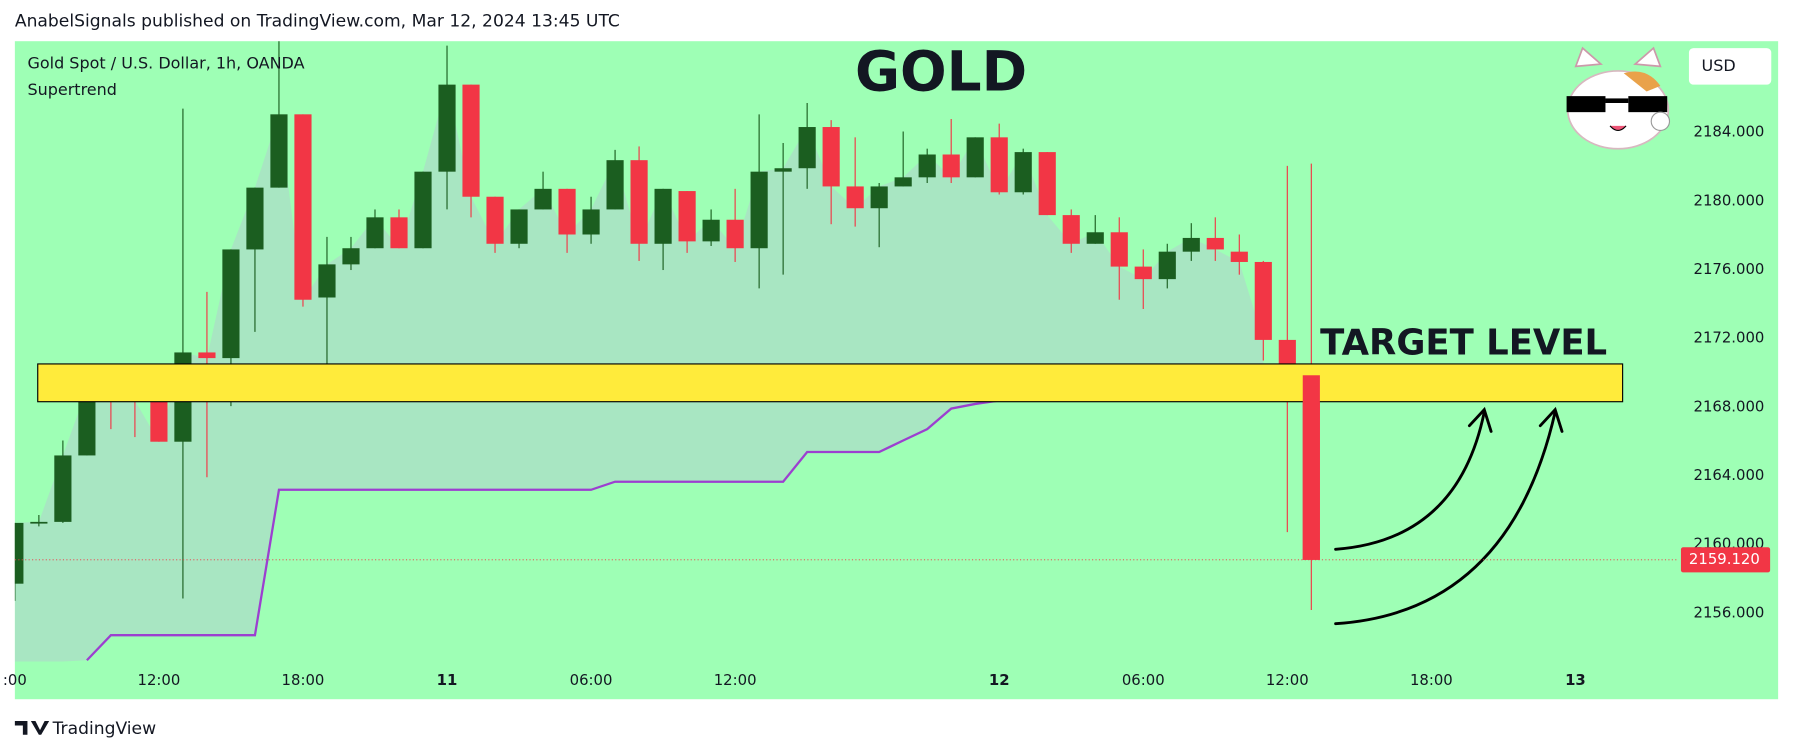  I want to click on y-tick-label: 2184.000, so click(1729, 132).